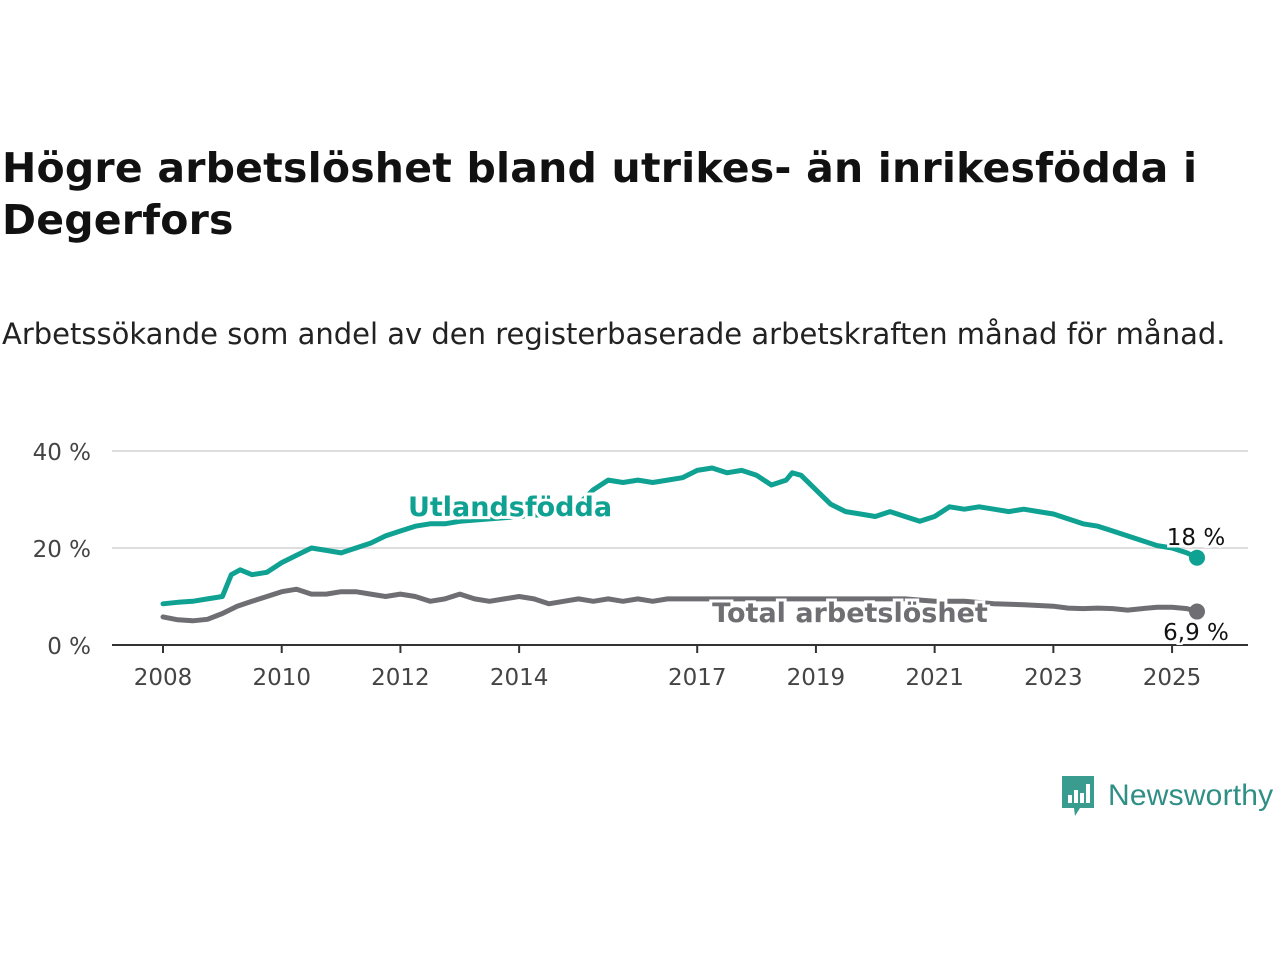 This screenshot has height=960, width=1280. I want to click on x-tick-label: 2025, so click(1172, 678).